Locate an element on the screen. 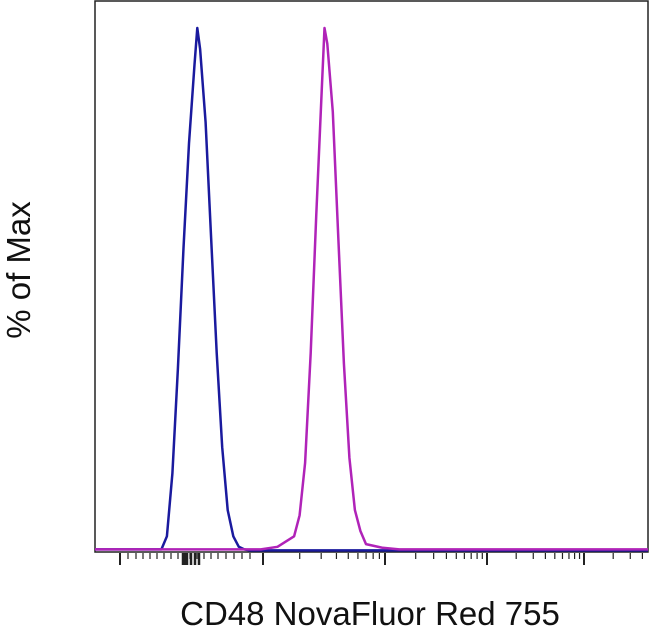  x-axis-label: CD48 NovaFluor Red 755 is located at coordinates (370, 613).